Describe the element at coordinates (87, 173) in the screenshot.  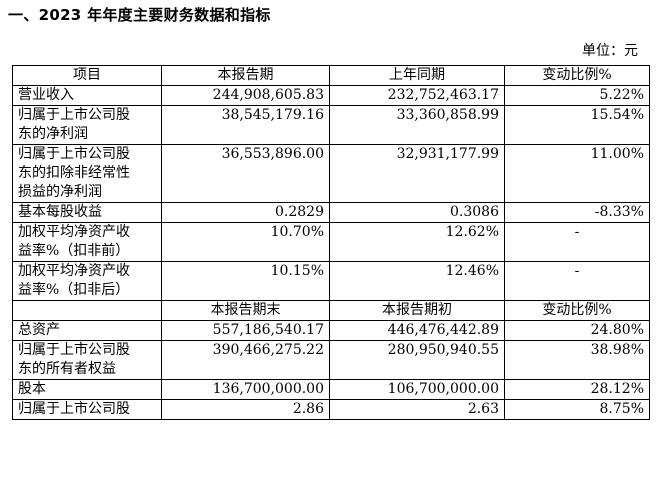
I see `row-label: 归属于上市公司股 东的扣除非经常性 损益的净利润` at that location.